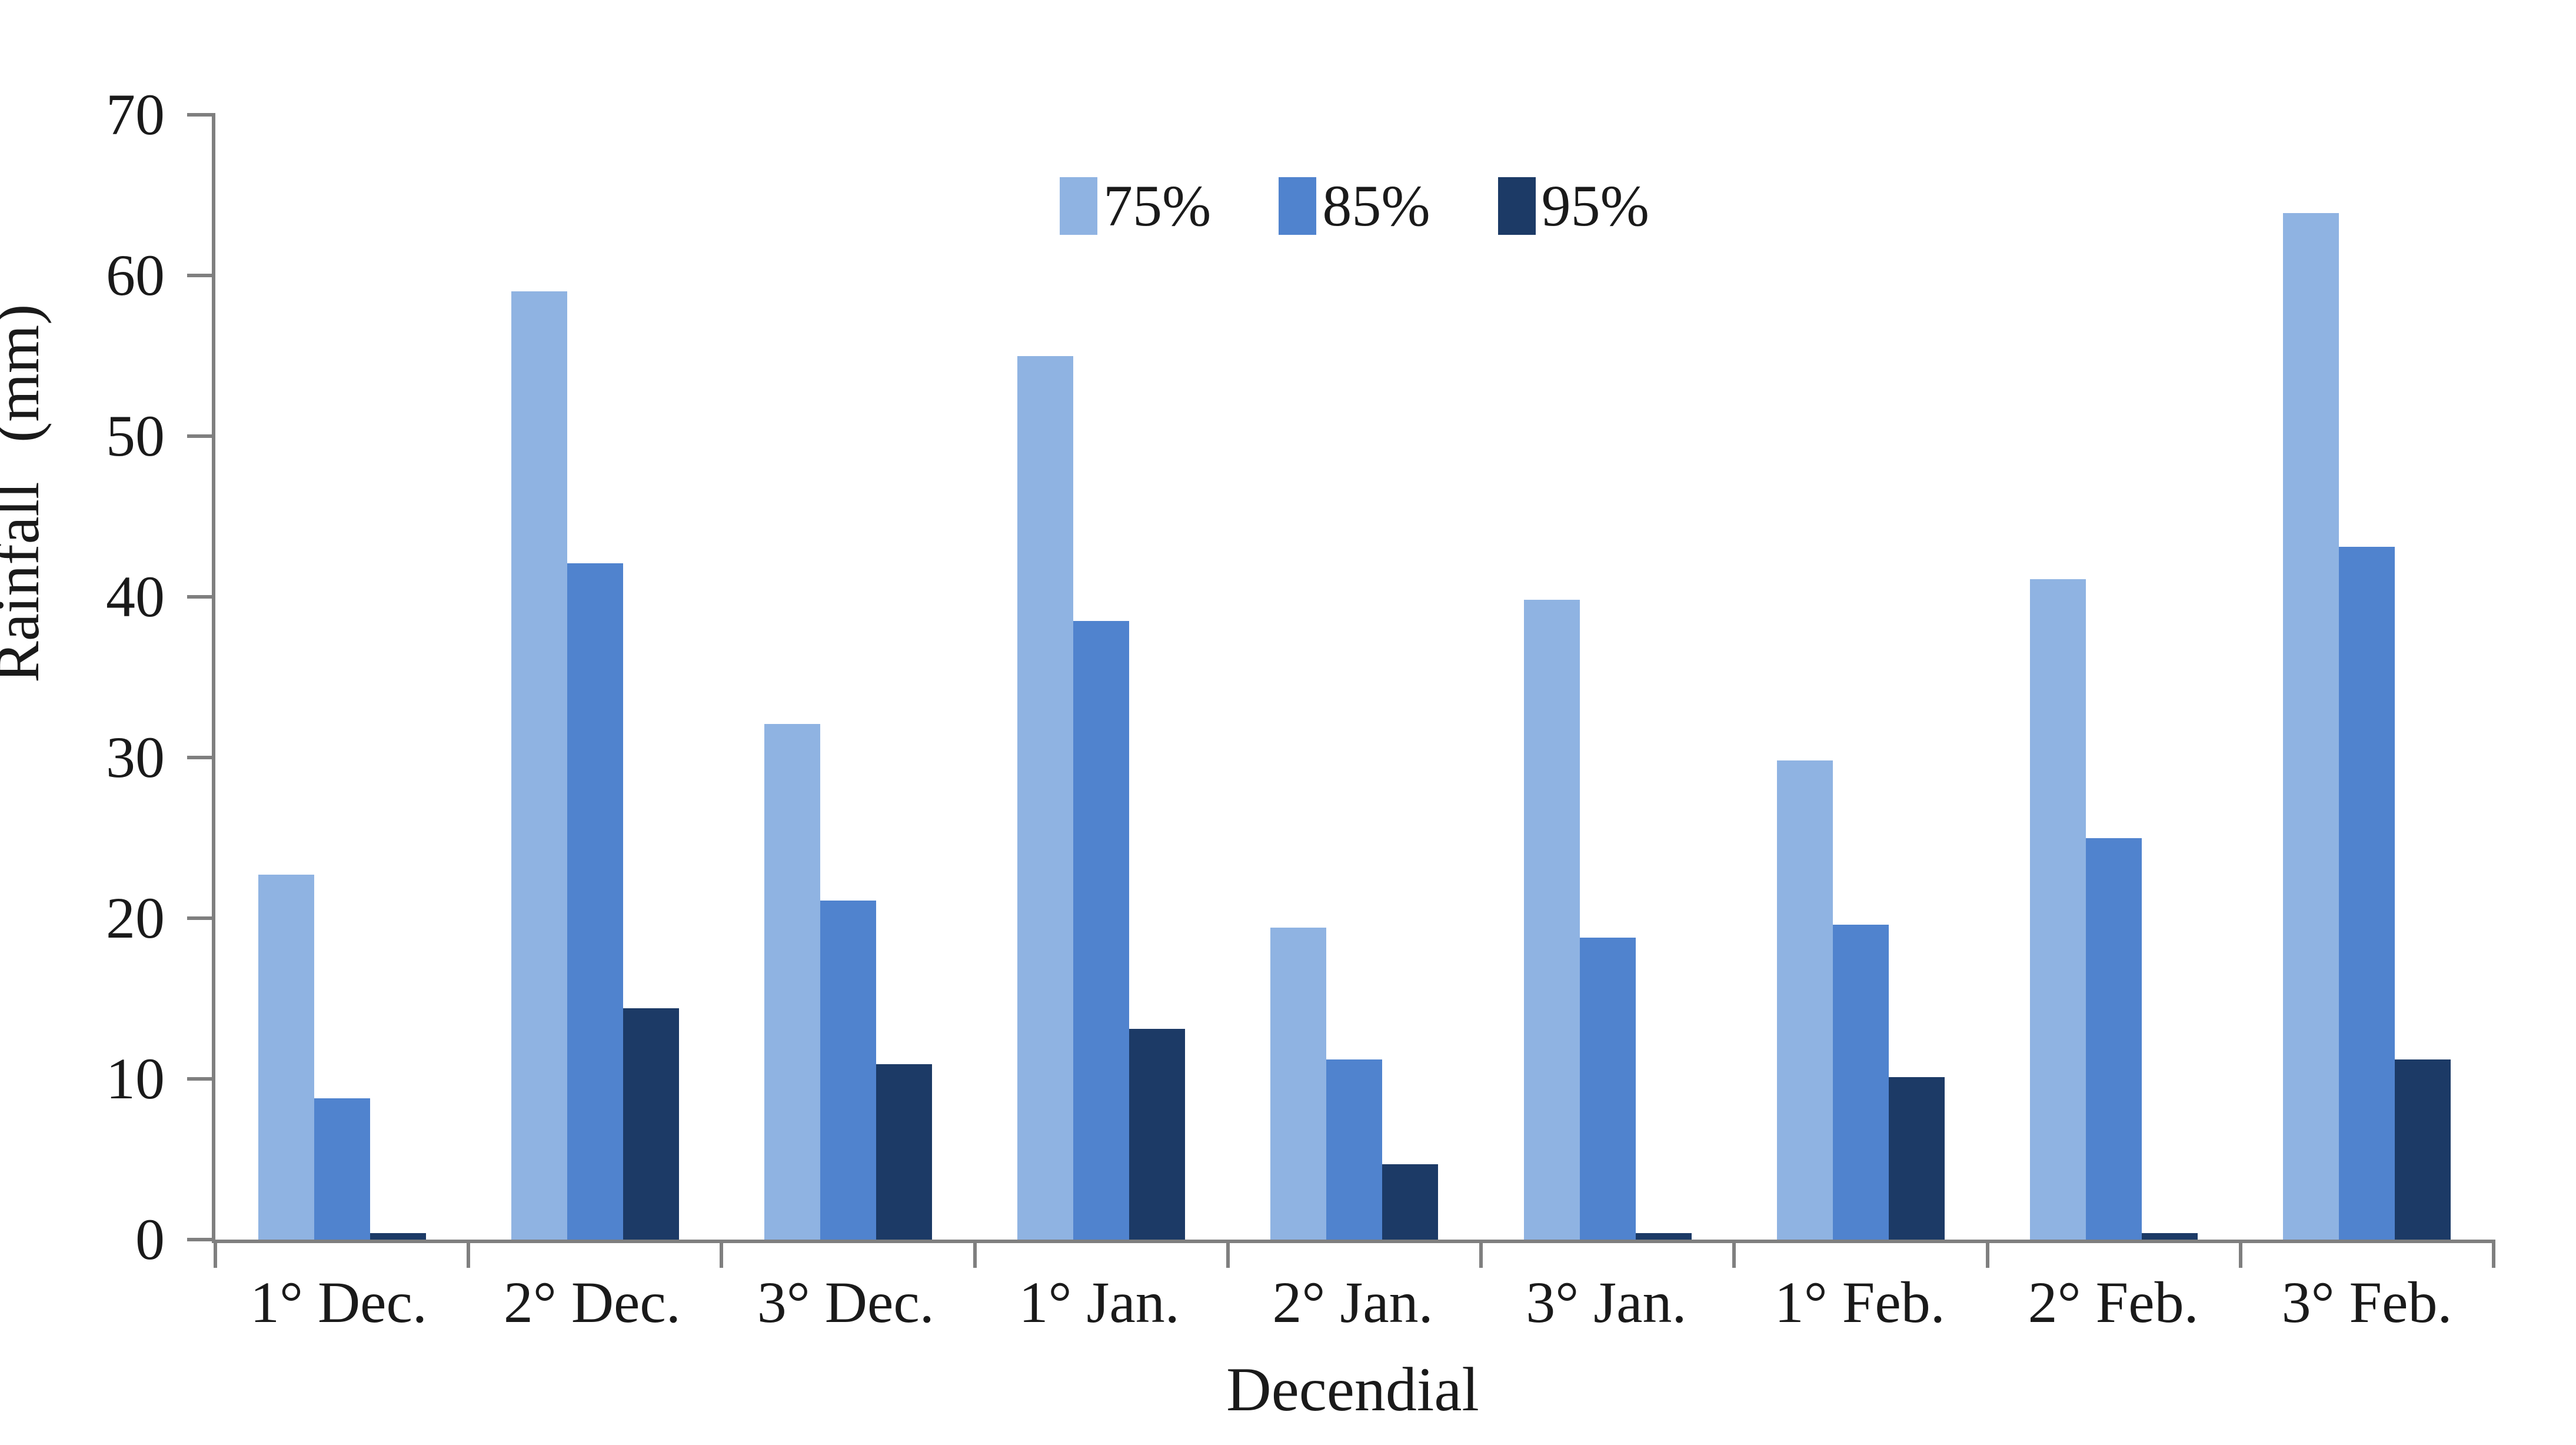  Describe the element at coordinates (1859, 1303) in the screenshot. I see `x-tick-label-7: 1° Feb.` at that location.